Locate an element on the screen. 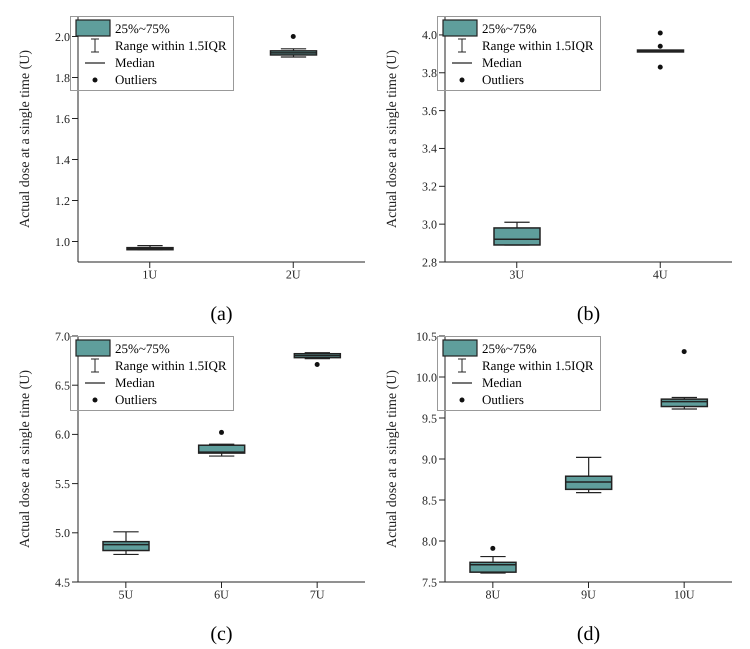 The image size is (750, 649). y-tick-label: 1.6 is located at coordinates (62, 119).